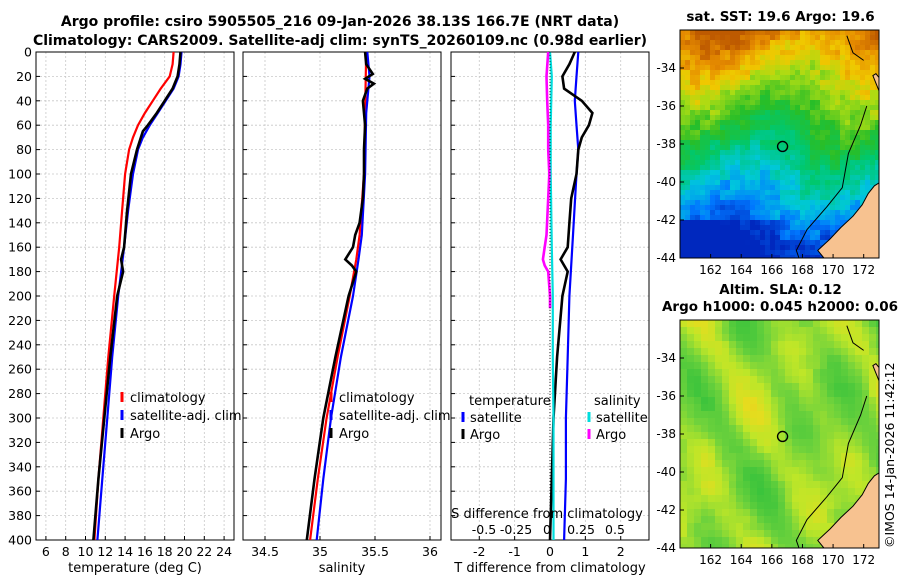 The width and height of the screenshot is (900, 580). What do you see at coordinates (430, 551) in the screenshot?
I see `x-tick-label: 36` at bounding box center [430, 551].